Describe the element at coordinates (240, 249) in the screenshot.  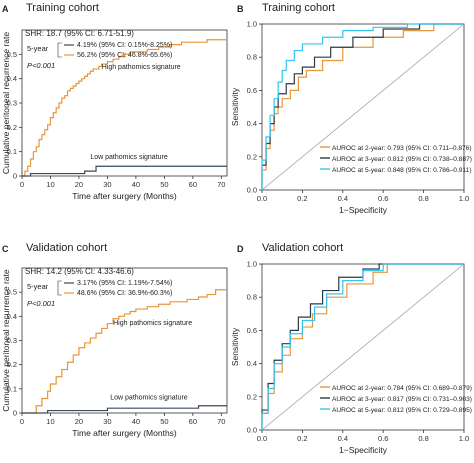
I see `panel-letter: D` at that location.